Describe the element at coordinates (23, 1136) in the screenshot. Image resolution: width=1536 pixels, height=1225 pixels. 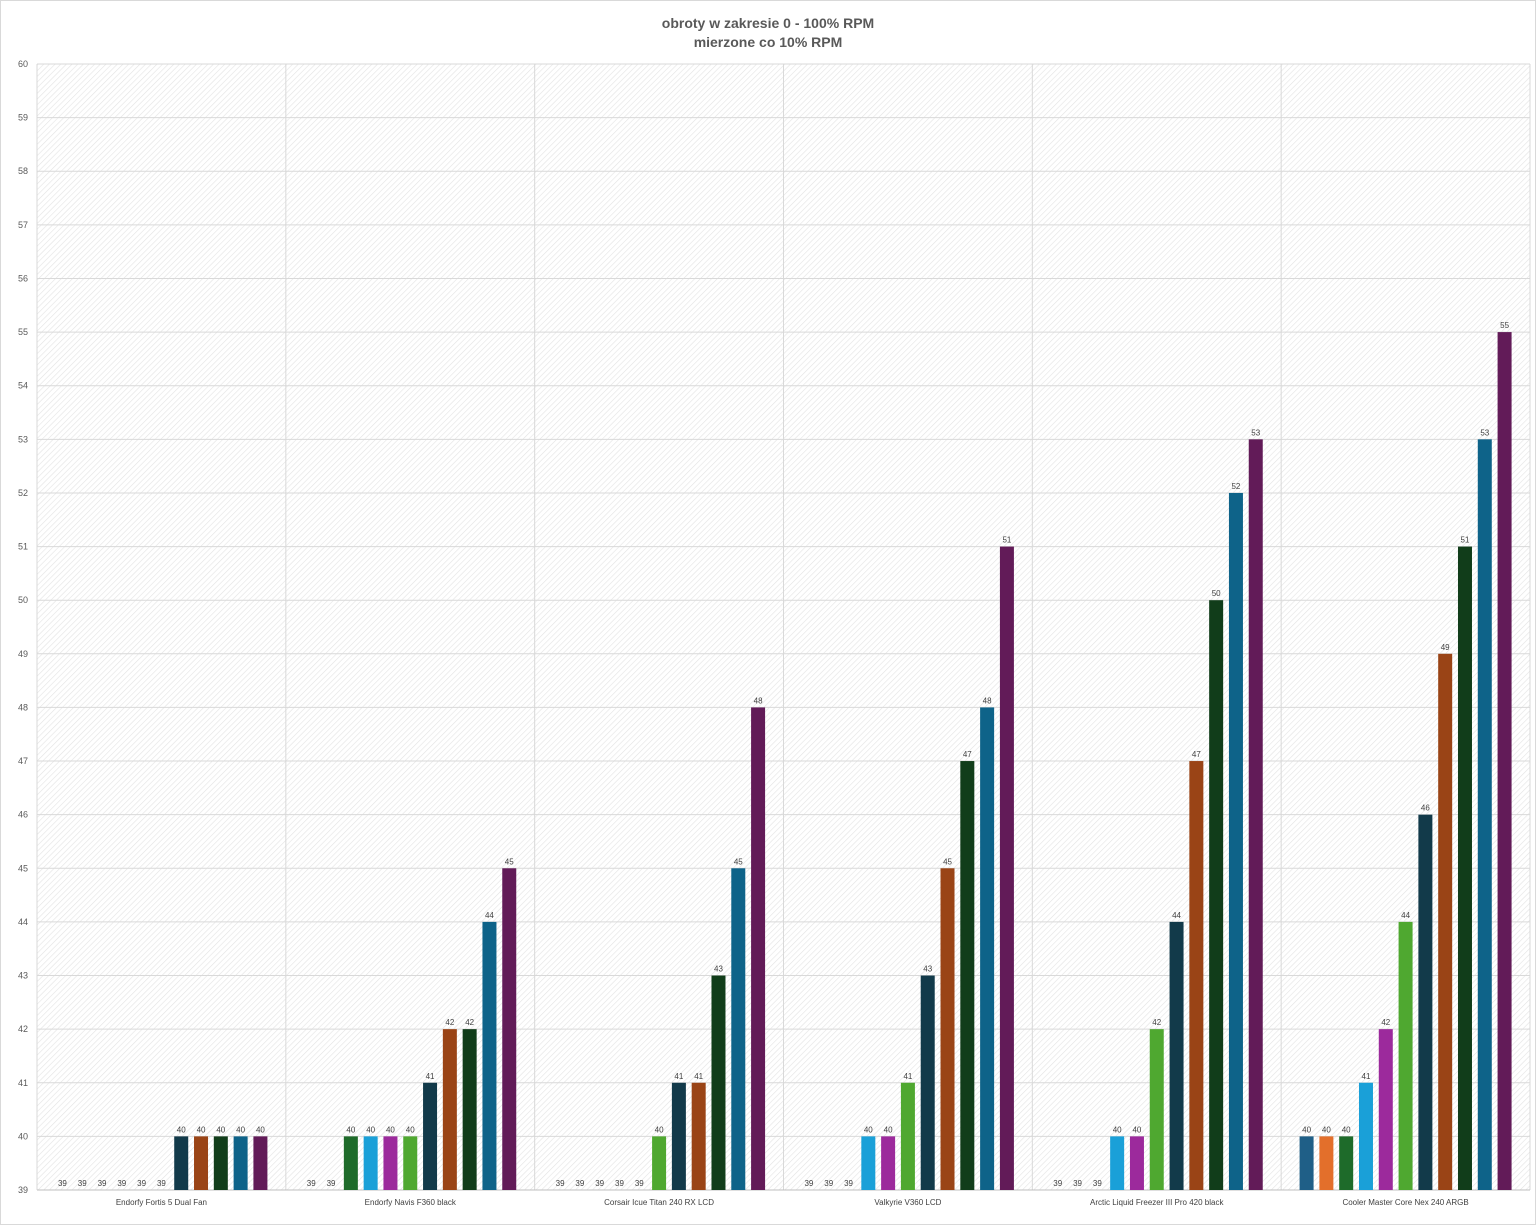
I see `y-tick-label: 40` at that location.